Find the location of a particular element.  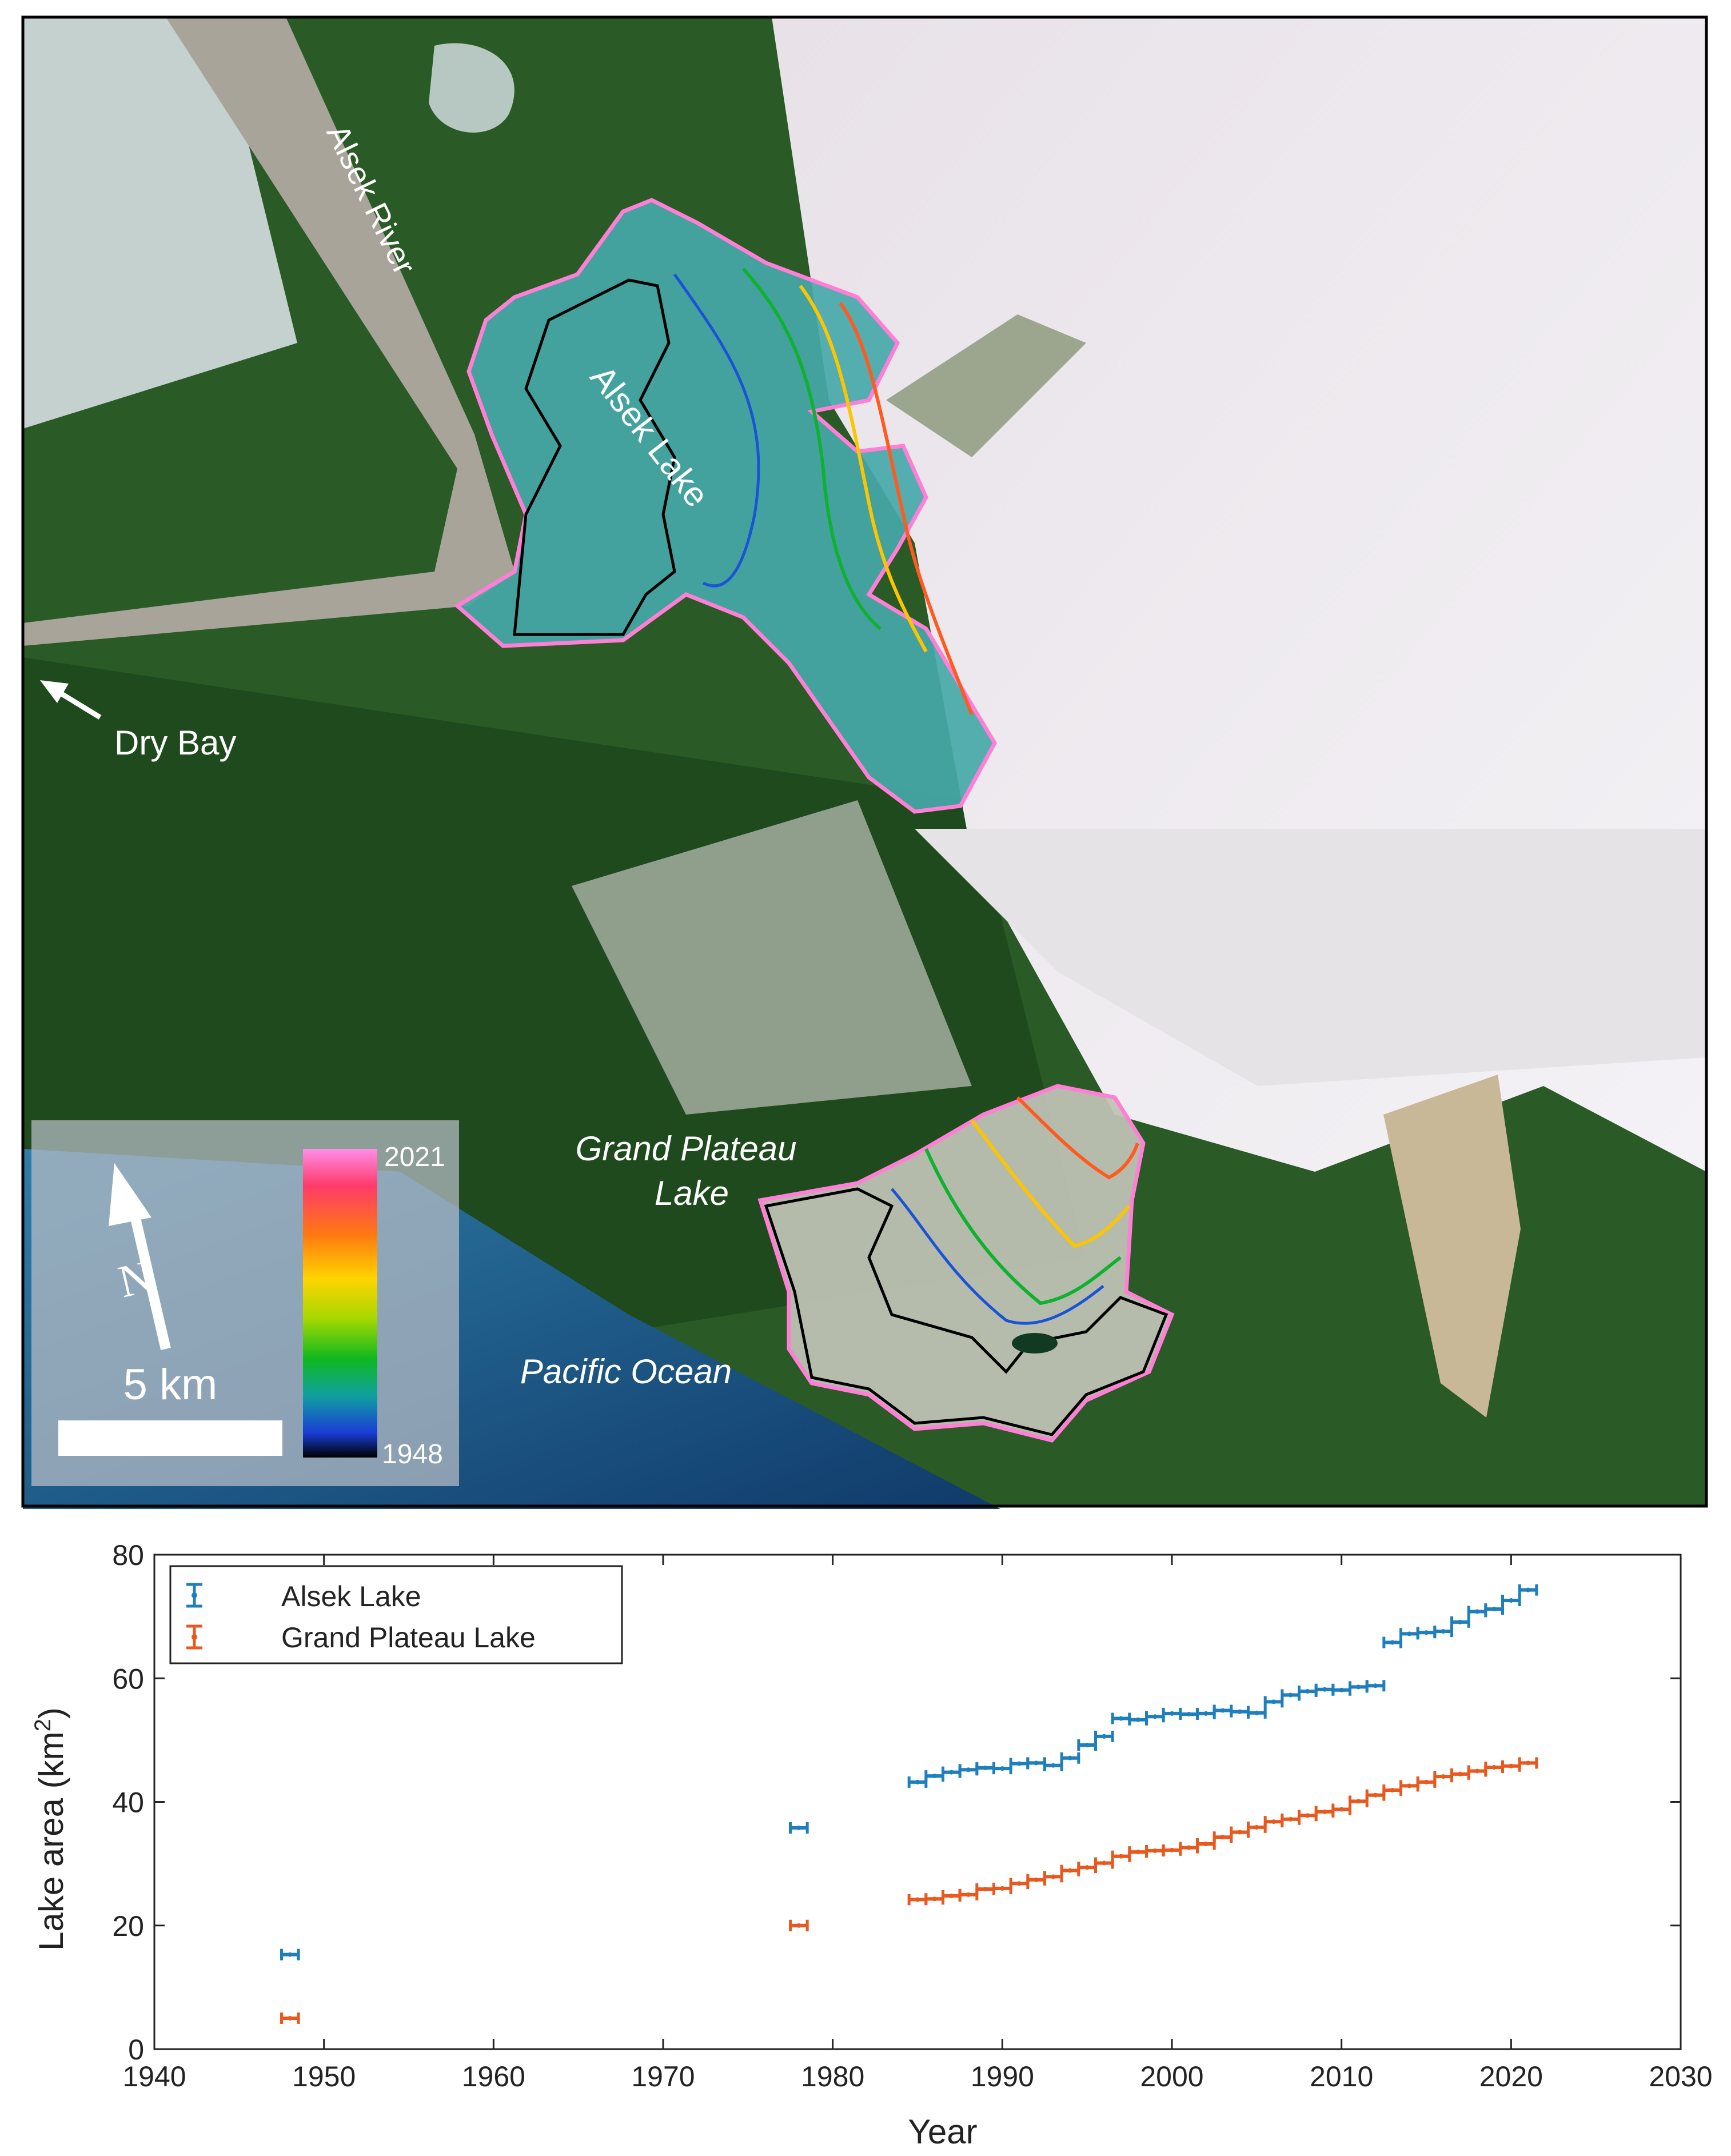

grand-plateau-lake-outline-1990s is located at coordinates (1023, 1226).